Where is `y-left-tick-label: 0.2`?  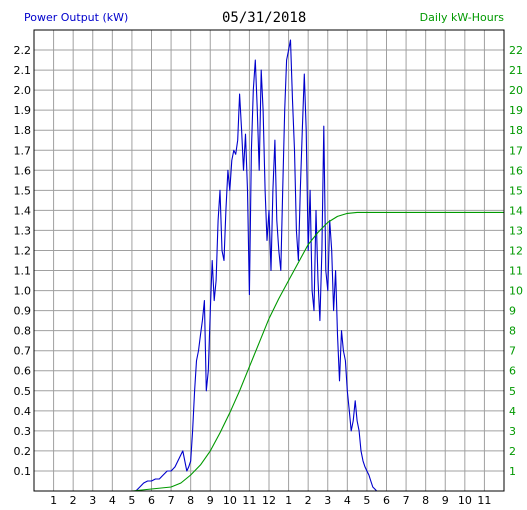 y-left-tick-label: 0.2 is located at coordinates (23, 451).